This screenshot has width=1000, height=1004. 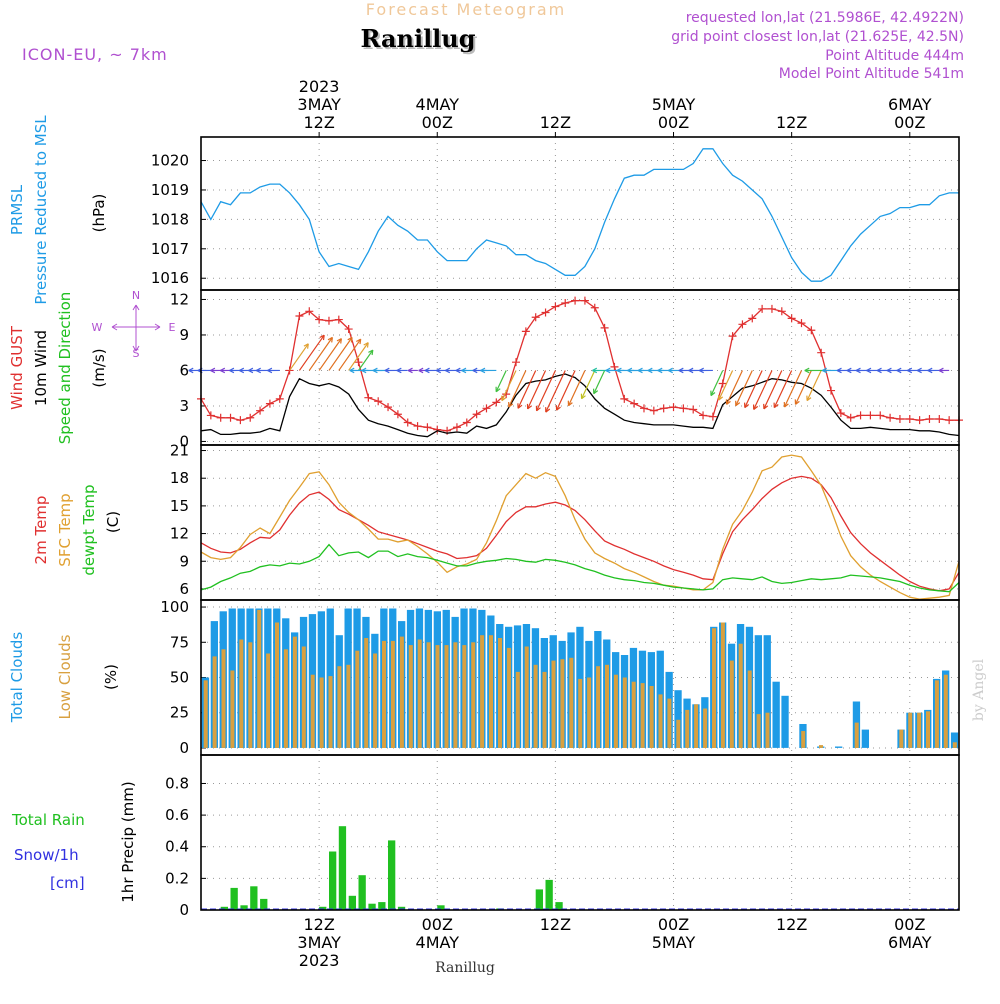 I want to click on label-10m-wind: 10m Wind, so click(x=41, y=368).